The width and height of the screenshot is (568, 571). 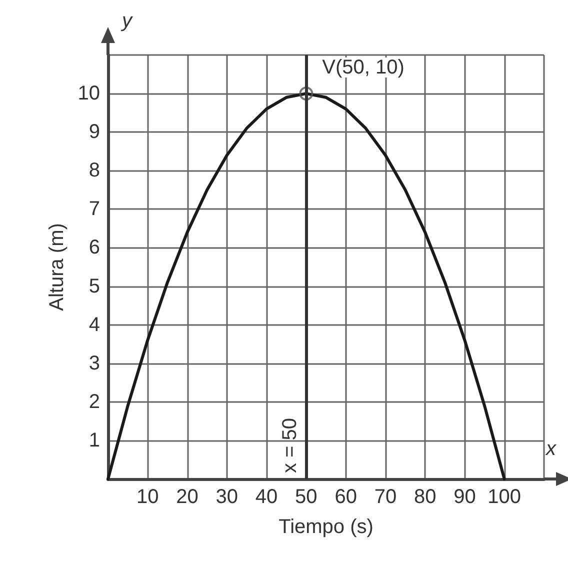 I want to click on y-tick-label: 9, so click(x=94, y=132).